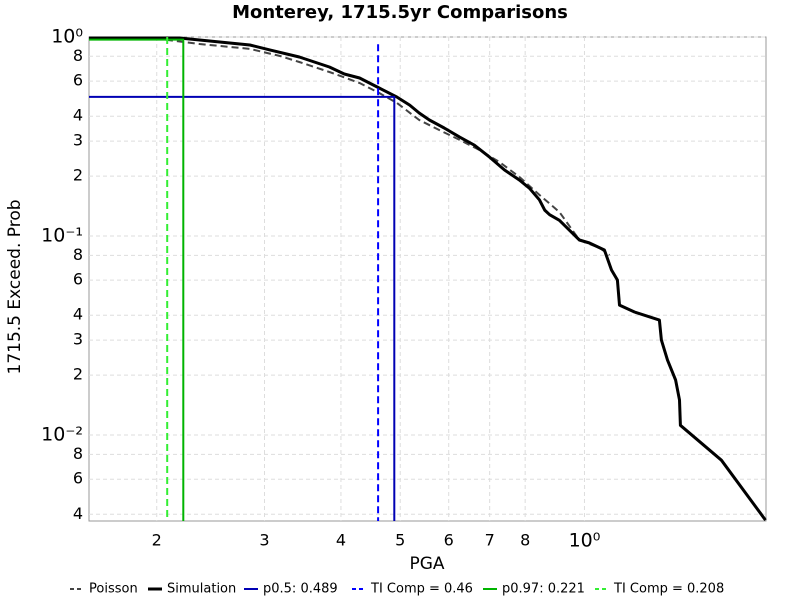 This screenshot has height=600, width=800. Describe the element at coordinates (525, 540) in the screenshot. I see `x-tick-label: 8` at that location.